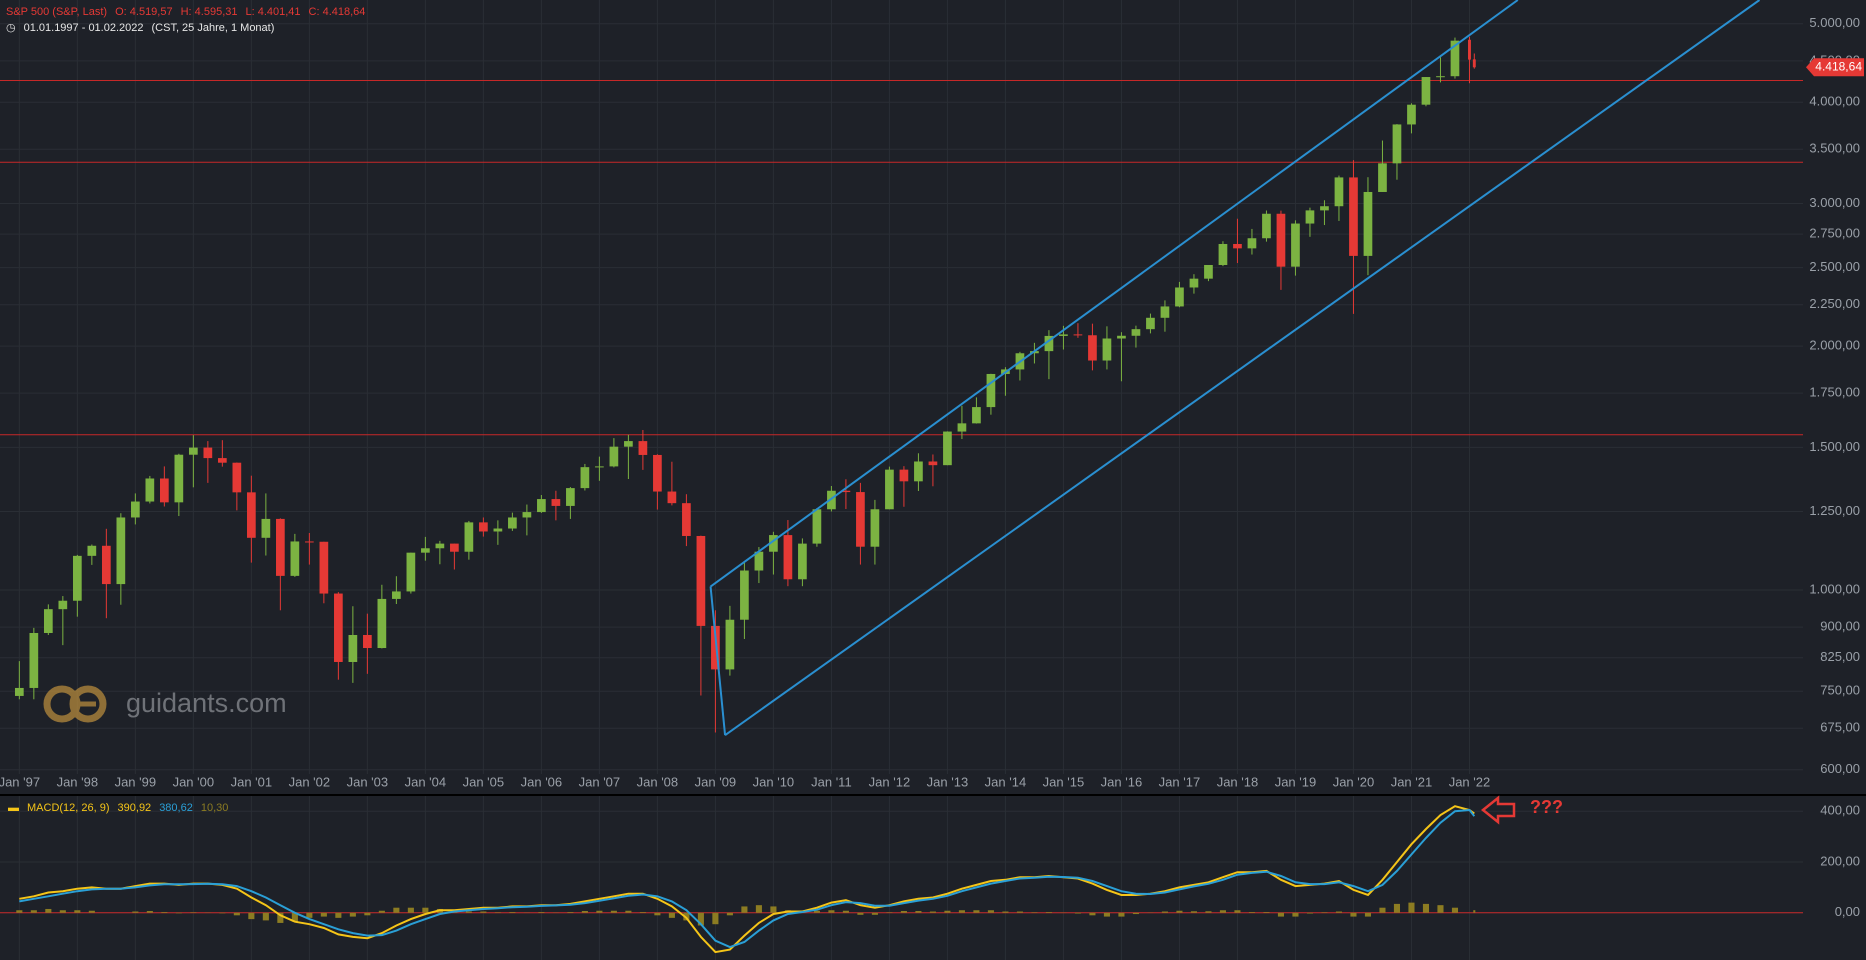 The width and height of the screenshot is (1866, 960). I want to click on y-tick-label: 750,00, so click(1840, 690).